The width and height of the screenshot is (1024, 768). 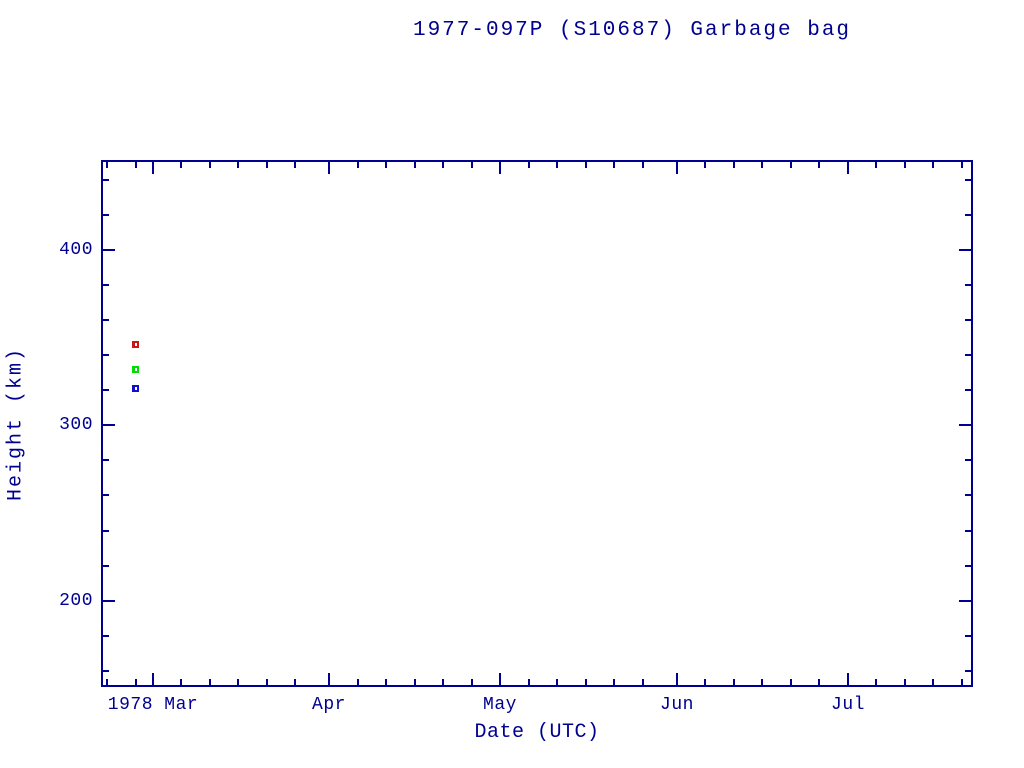 I want to click on x-axis-title: Date (UTC), so click(x=537, y=732).